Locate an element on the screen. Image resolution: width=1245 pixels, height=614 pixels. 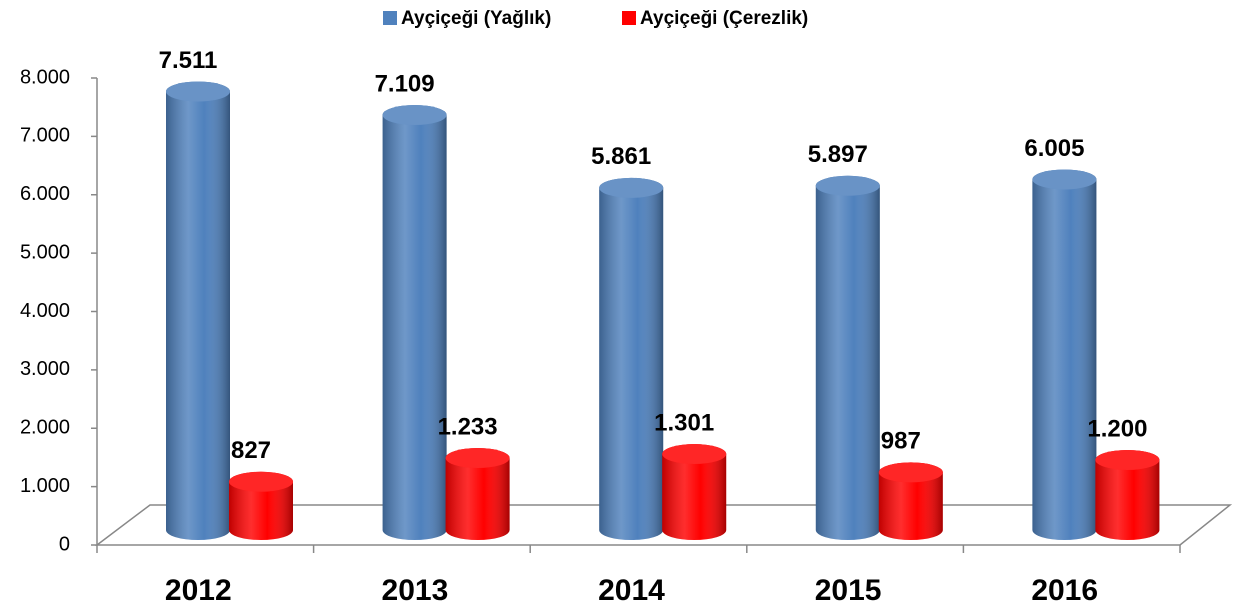
x-tick-label: 2015 is located at coordinates (848, 590).